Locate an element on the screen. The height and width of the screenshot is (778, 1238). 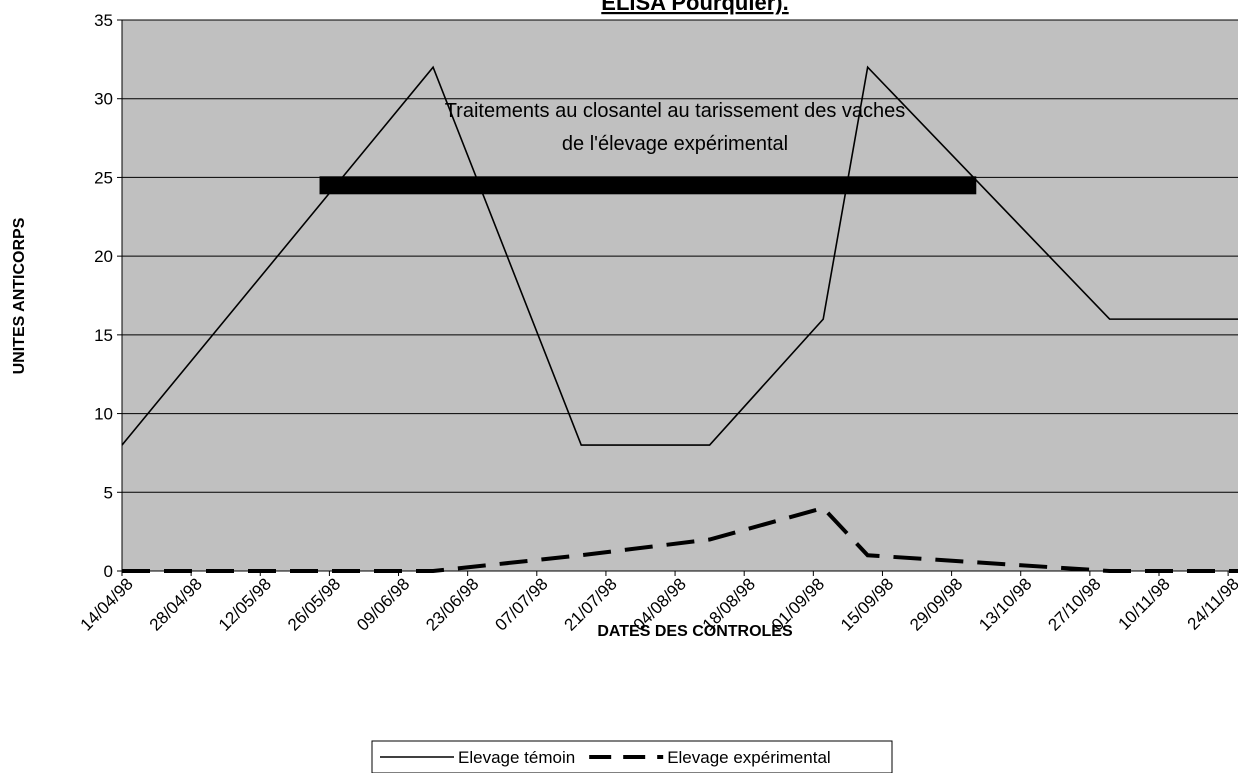
annotation: de l'élevage expérimental is located at coordinates (675, 144).